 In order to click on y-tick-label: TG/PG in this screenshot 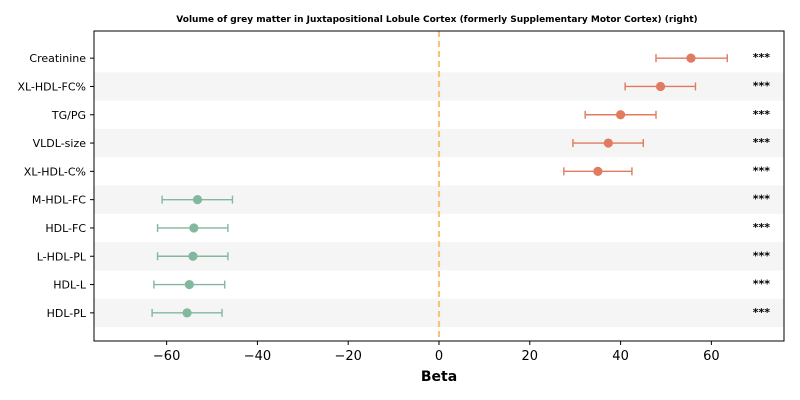, I will do `click(68, 115)`.